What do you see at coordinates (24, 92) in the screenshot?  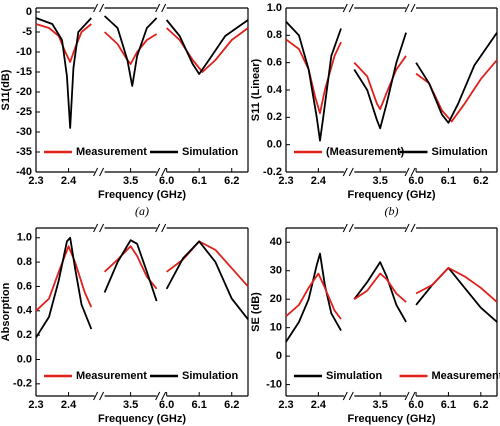 I see `y-tick-label: -20` at bounding box center [24, 92].